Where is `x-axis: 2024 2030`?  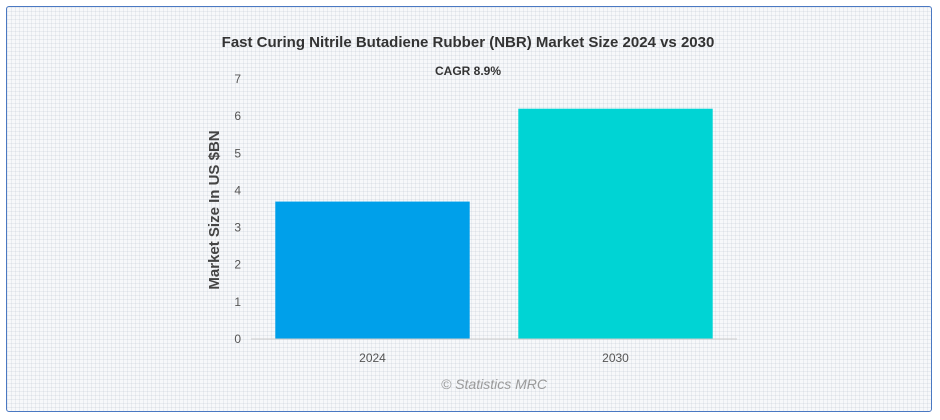 x-axis: 2024 2030 is located at coordinates (494, 358).